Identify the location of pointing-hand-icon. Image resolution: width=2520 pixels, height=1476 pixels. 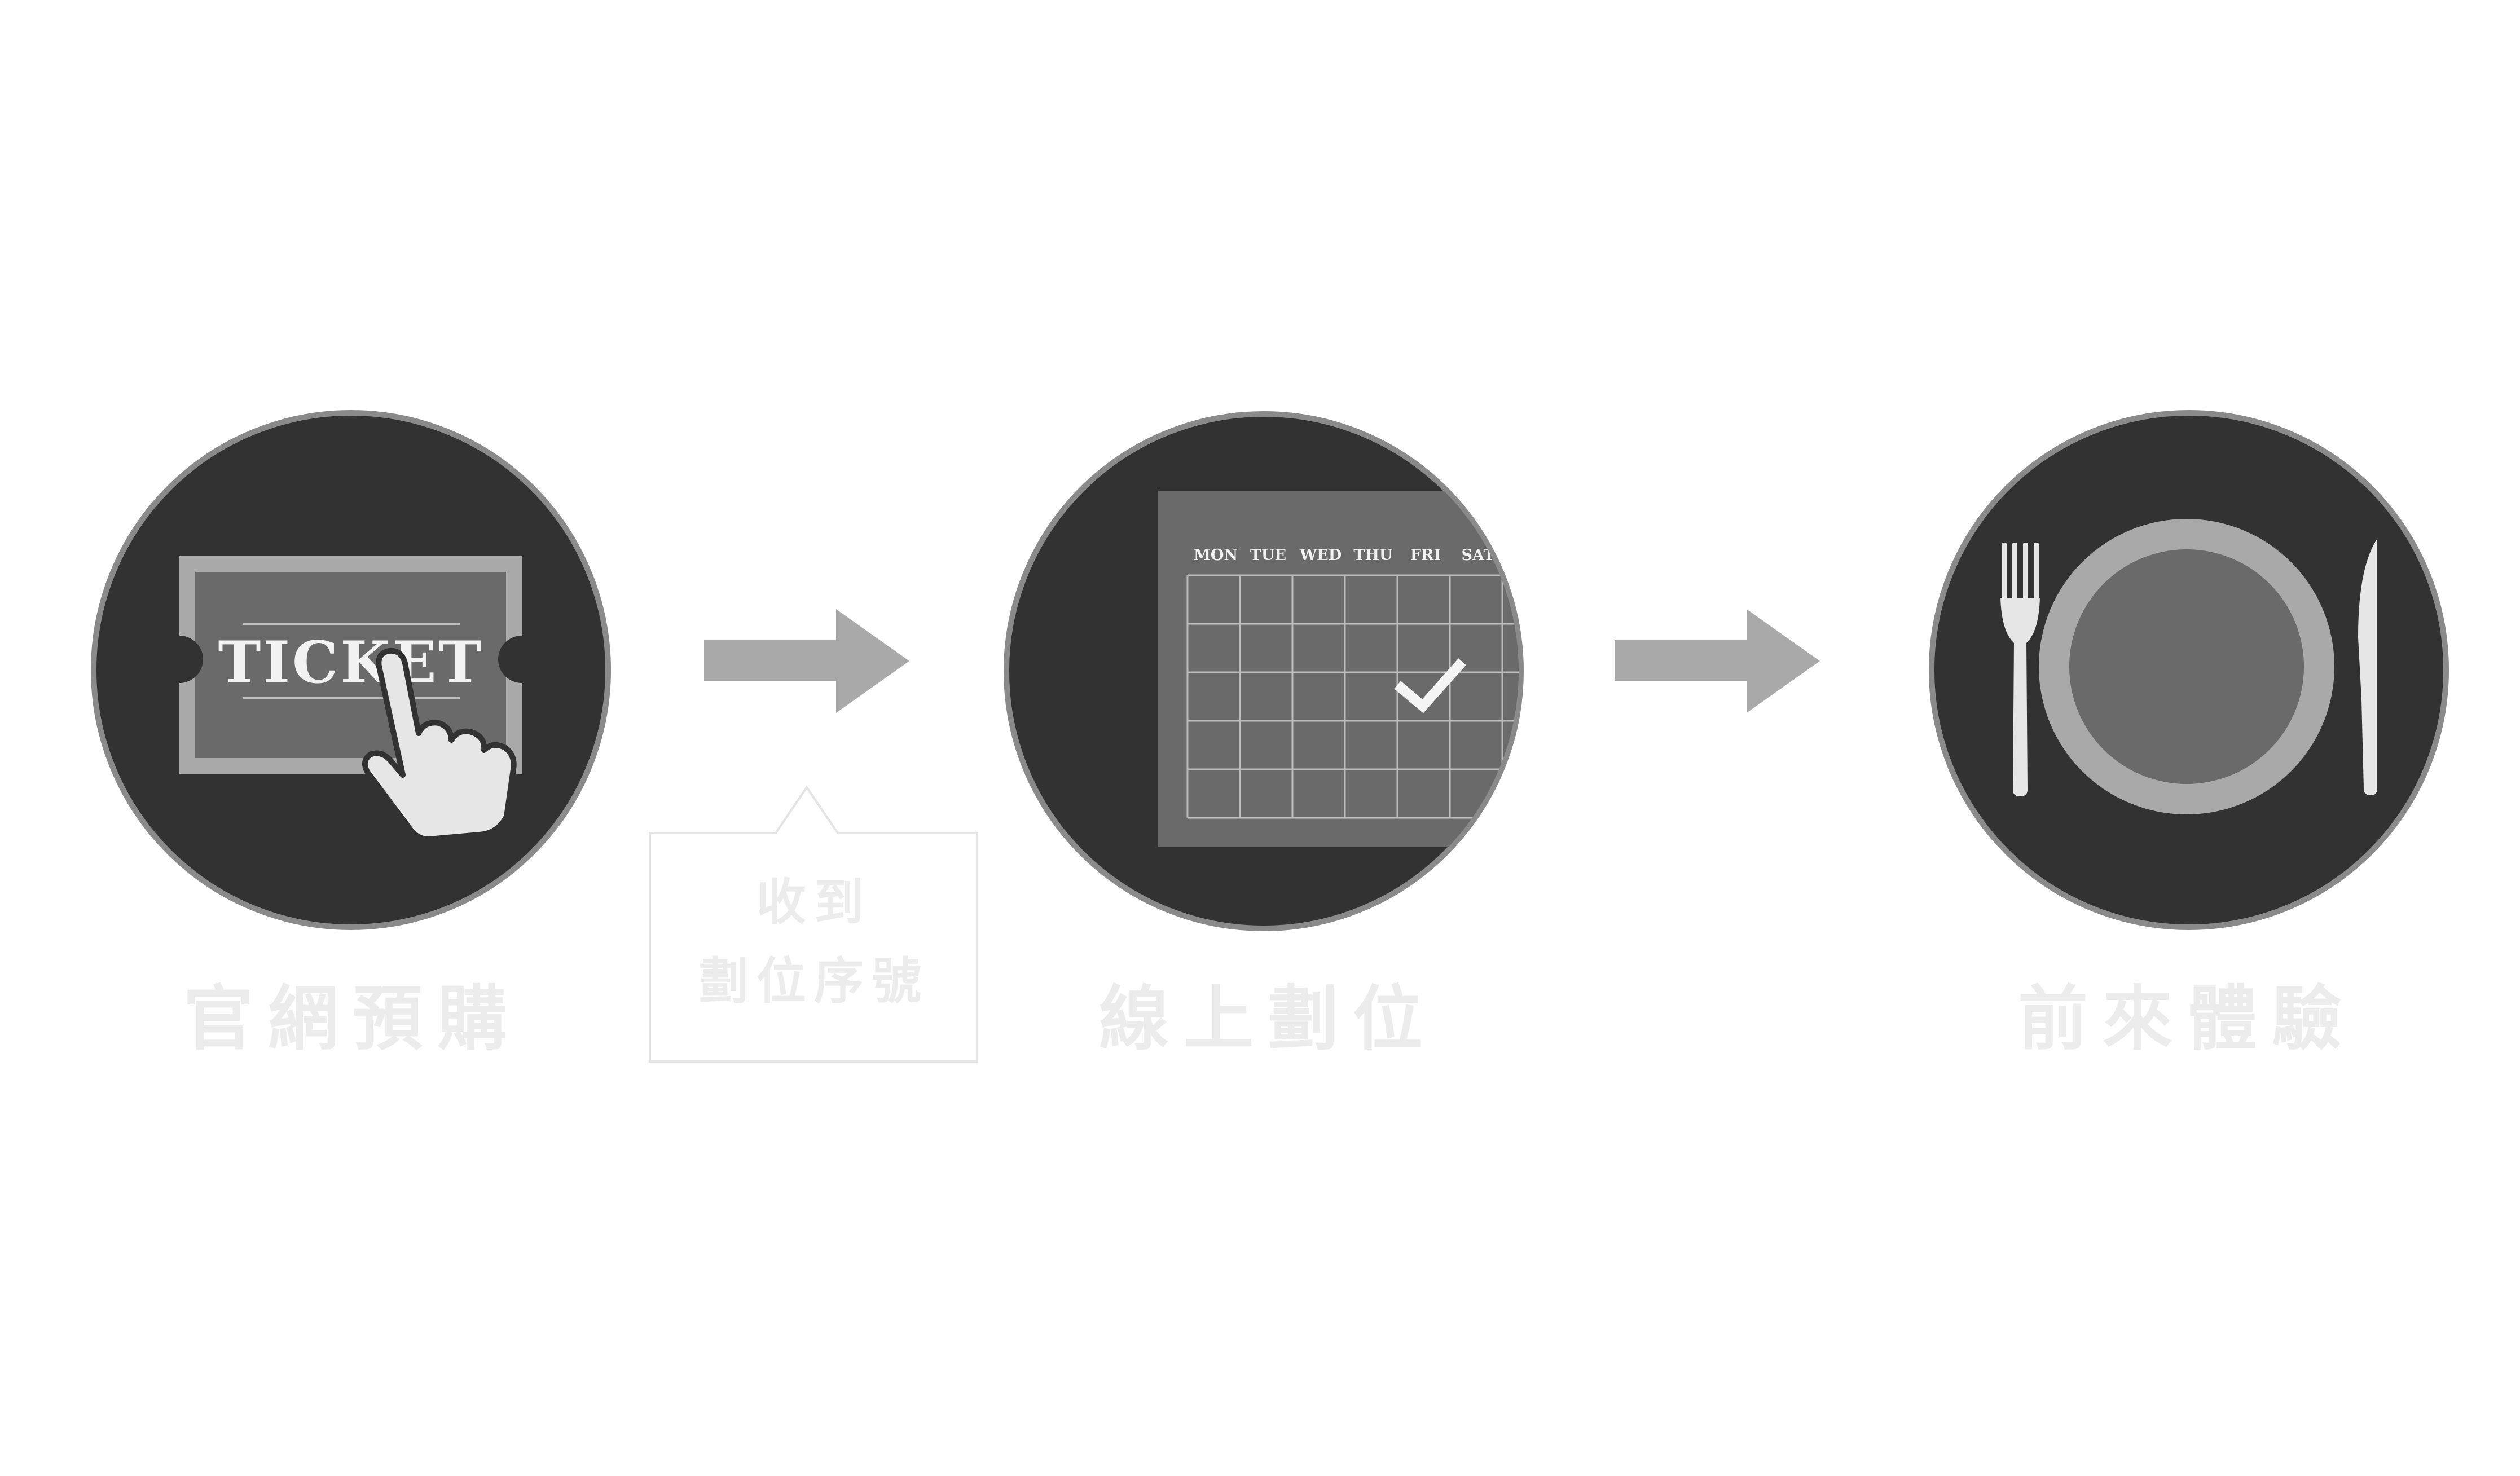
(439, 744).